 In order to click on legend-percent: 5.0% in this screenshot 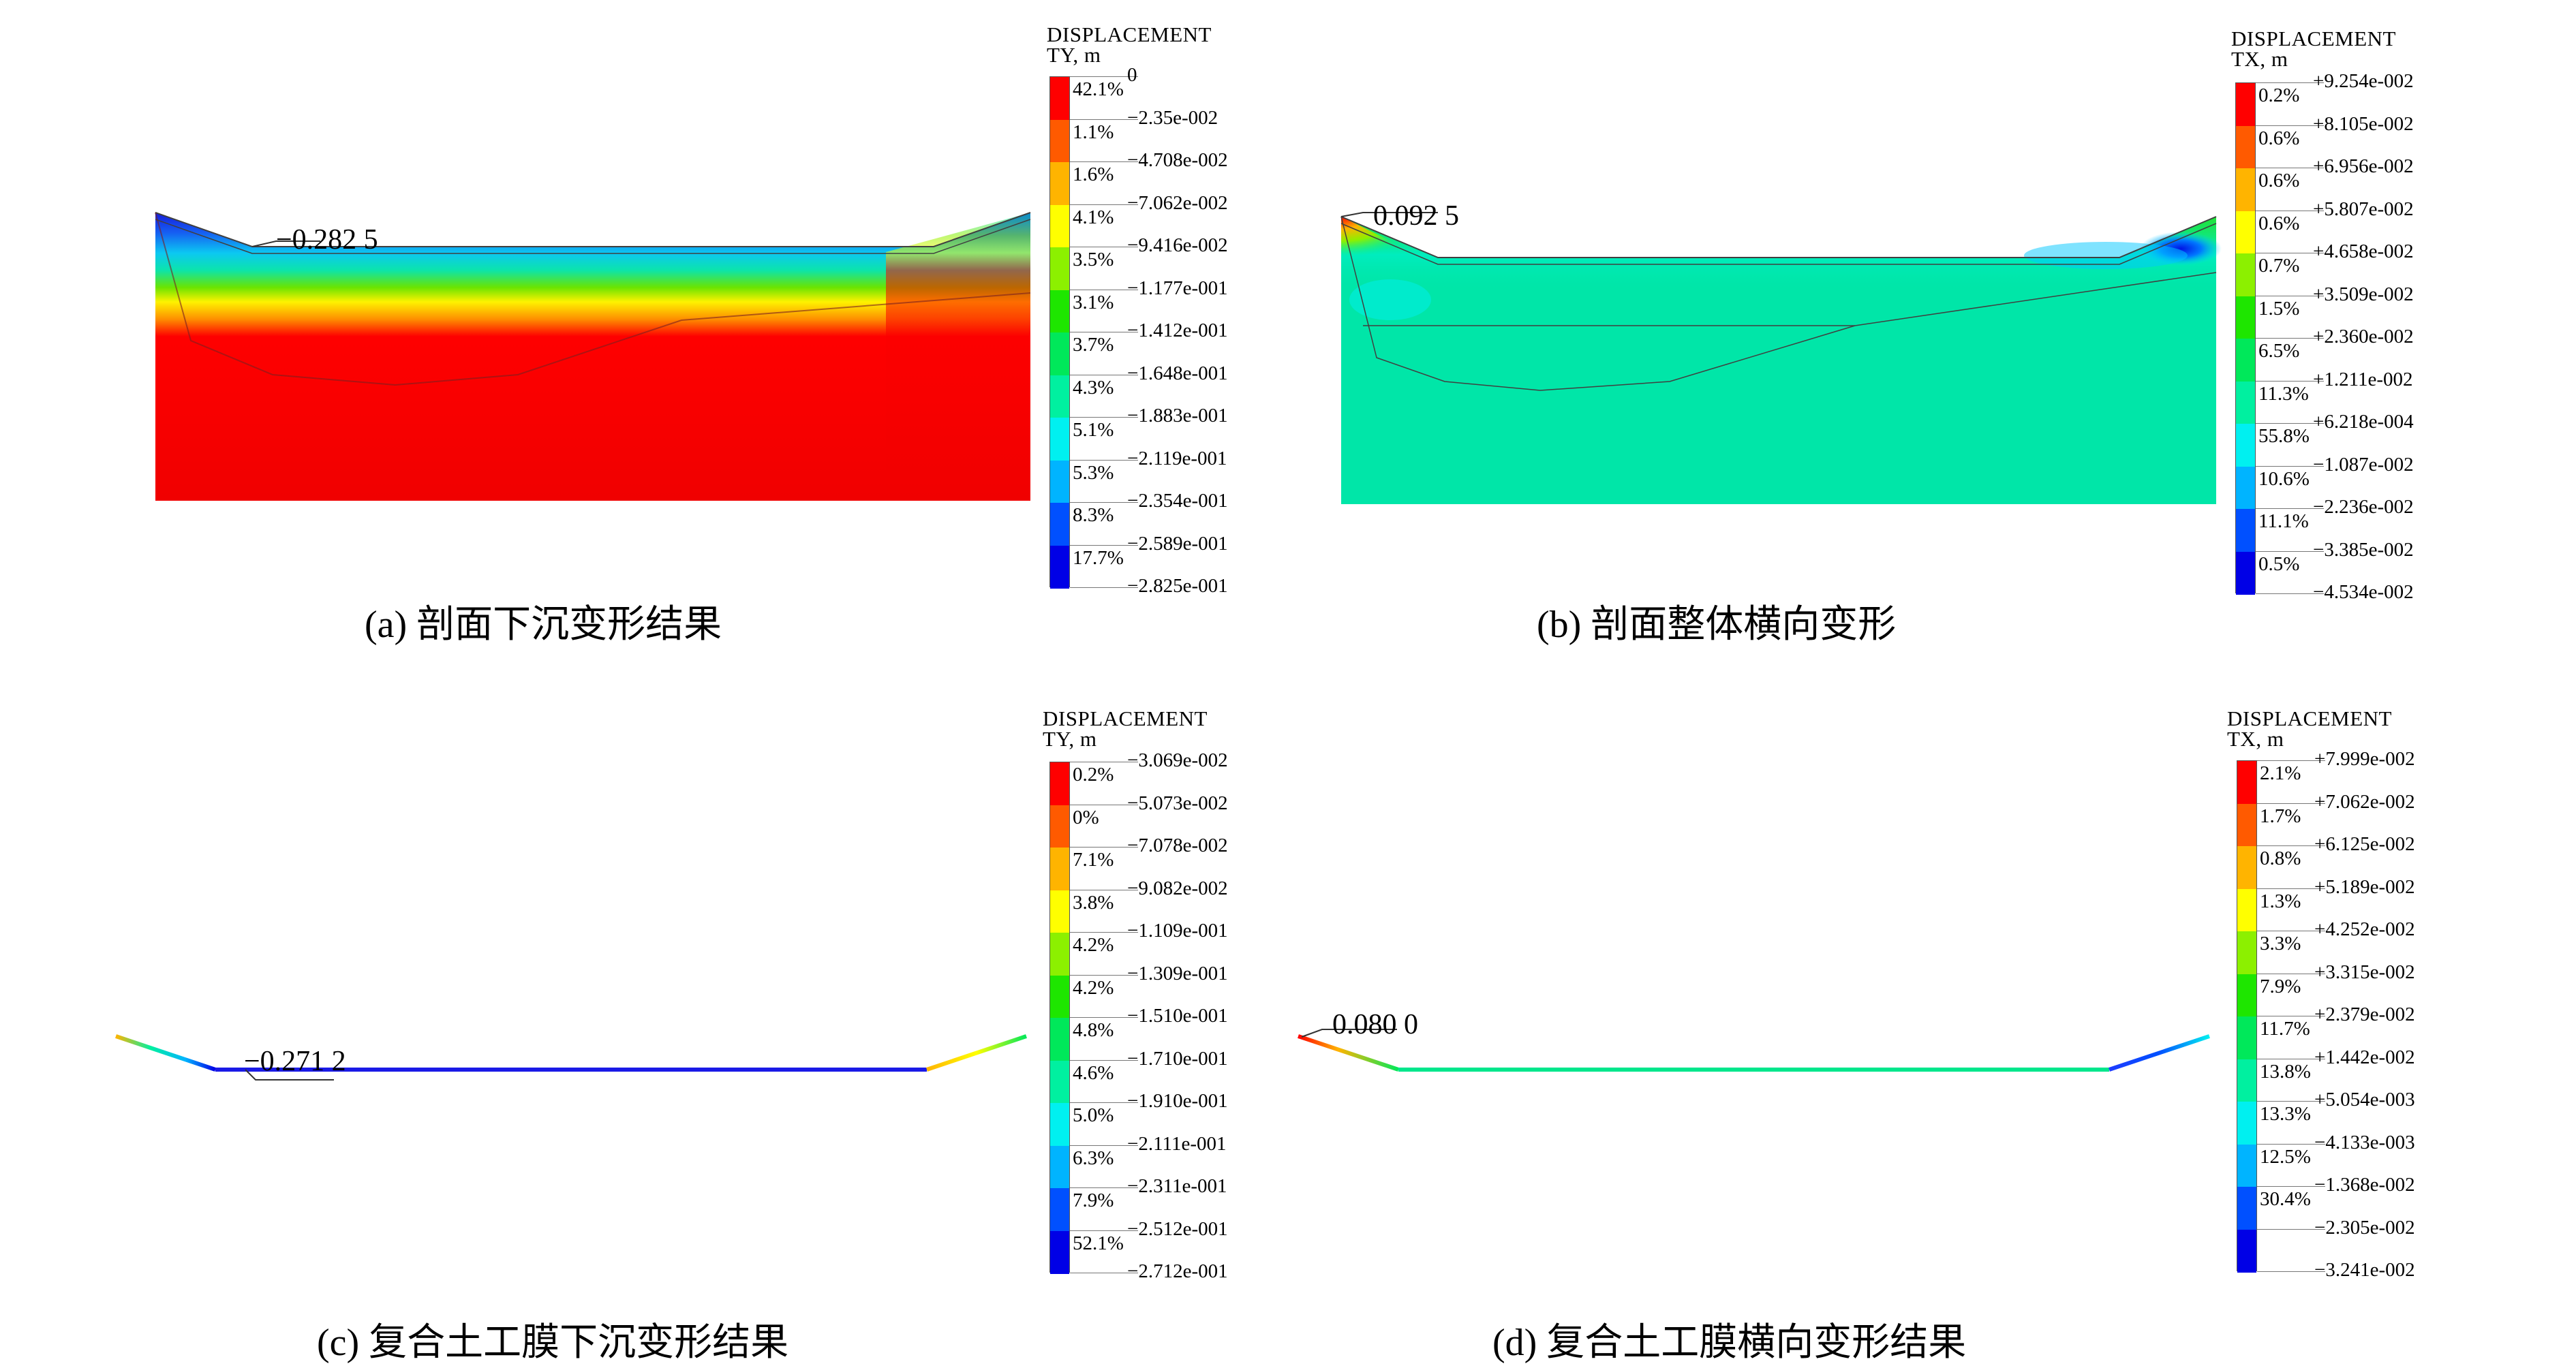, I will do `click(1093, 1115)`.